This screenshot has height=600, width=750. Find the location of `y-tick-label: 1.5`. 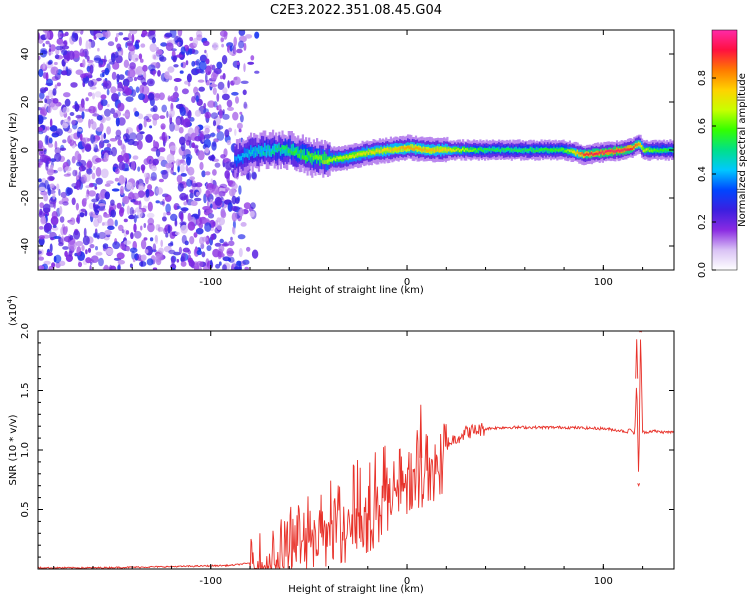

y-tick-label: 1.5 is located at coordinates (25, 391).